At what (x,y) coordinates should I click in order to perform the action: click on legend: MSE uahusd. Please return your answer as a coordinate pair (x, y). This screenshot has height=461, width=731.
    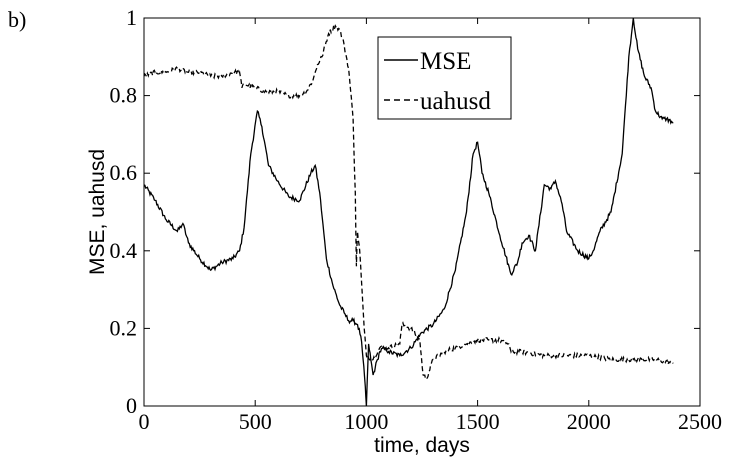
    Looking at the image, I should click on (444, 78).